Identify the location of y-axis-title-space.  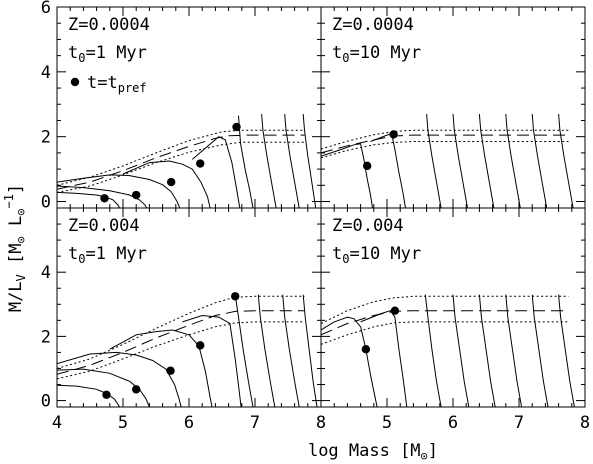
(16, 269).